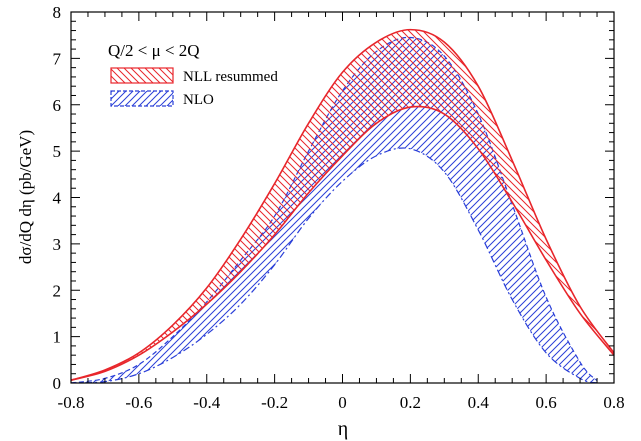  What do you see at coordinates (194, 87) in the screenshot?
I see `legend: NLL resummed NLO` at bounding box center [194, 87].